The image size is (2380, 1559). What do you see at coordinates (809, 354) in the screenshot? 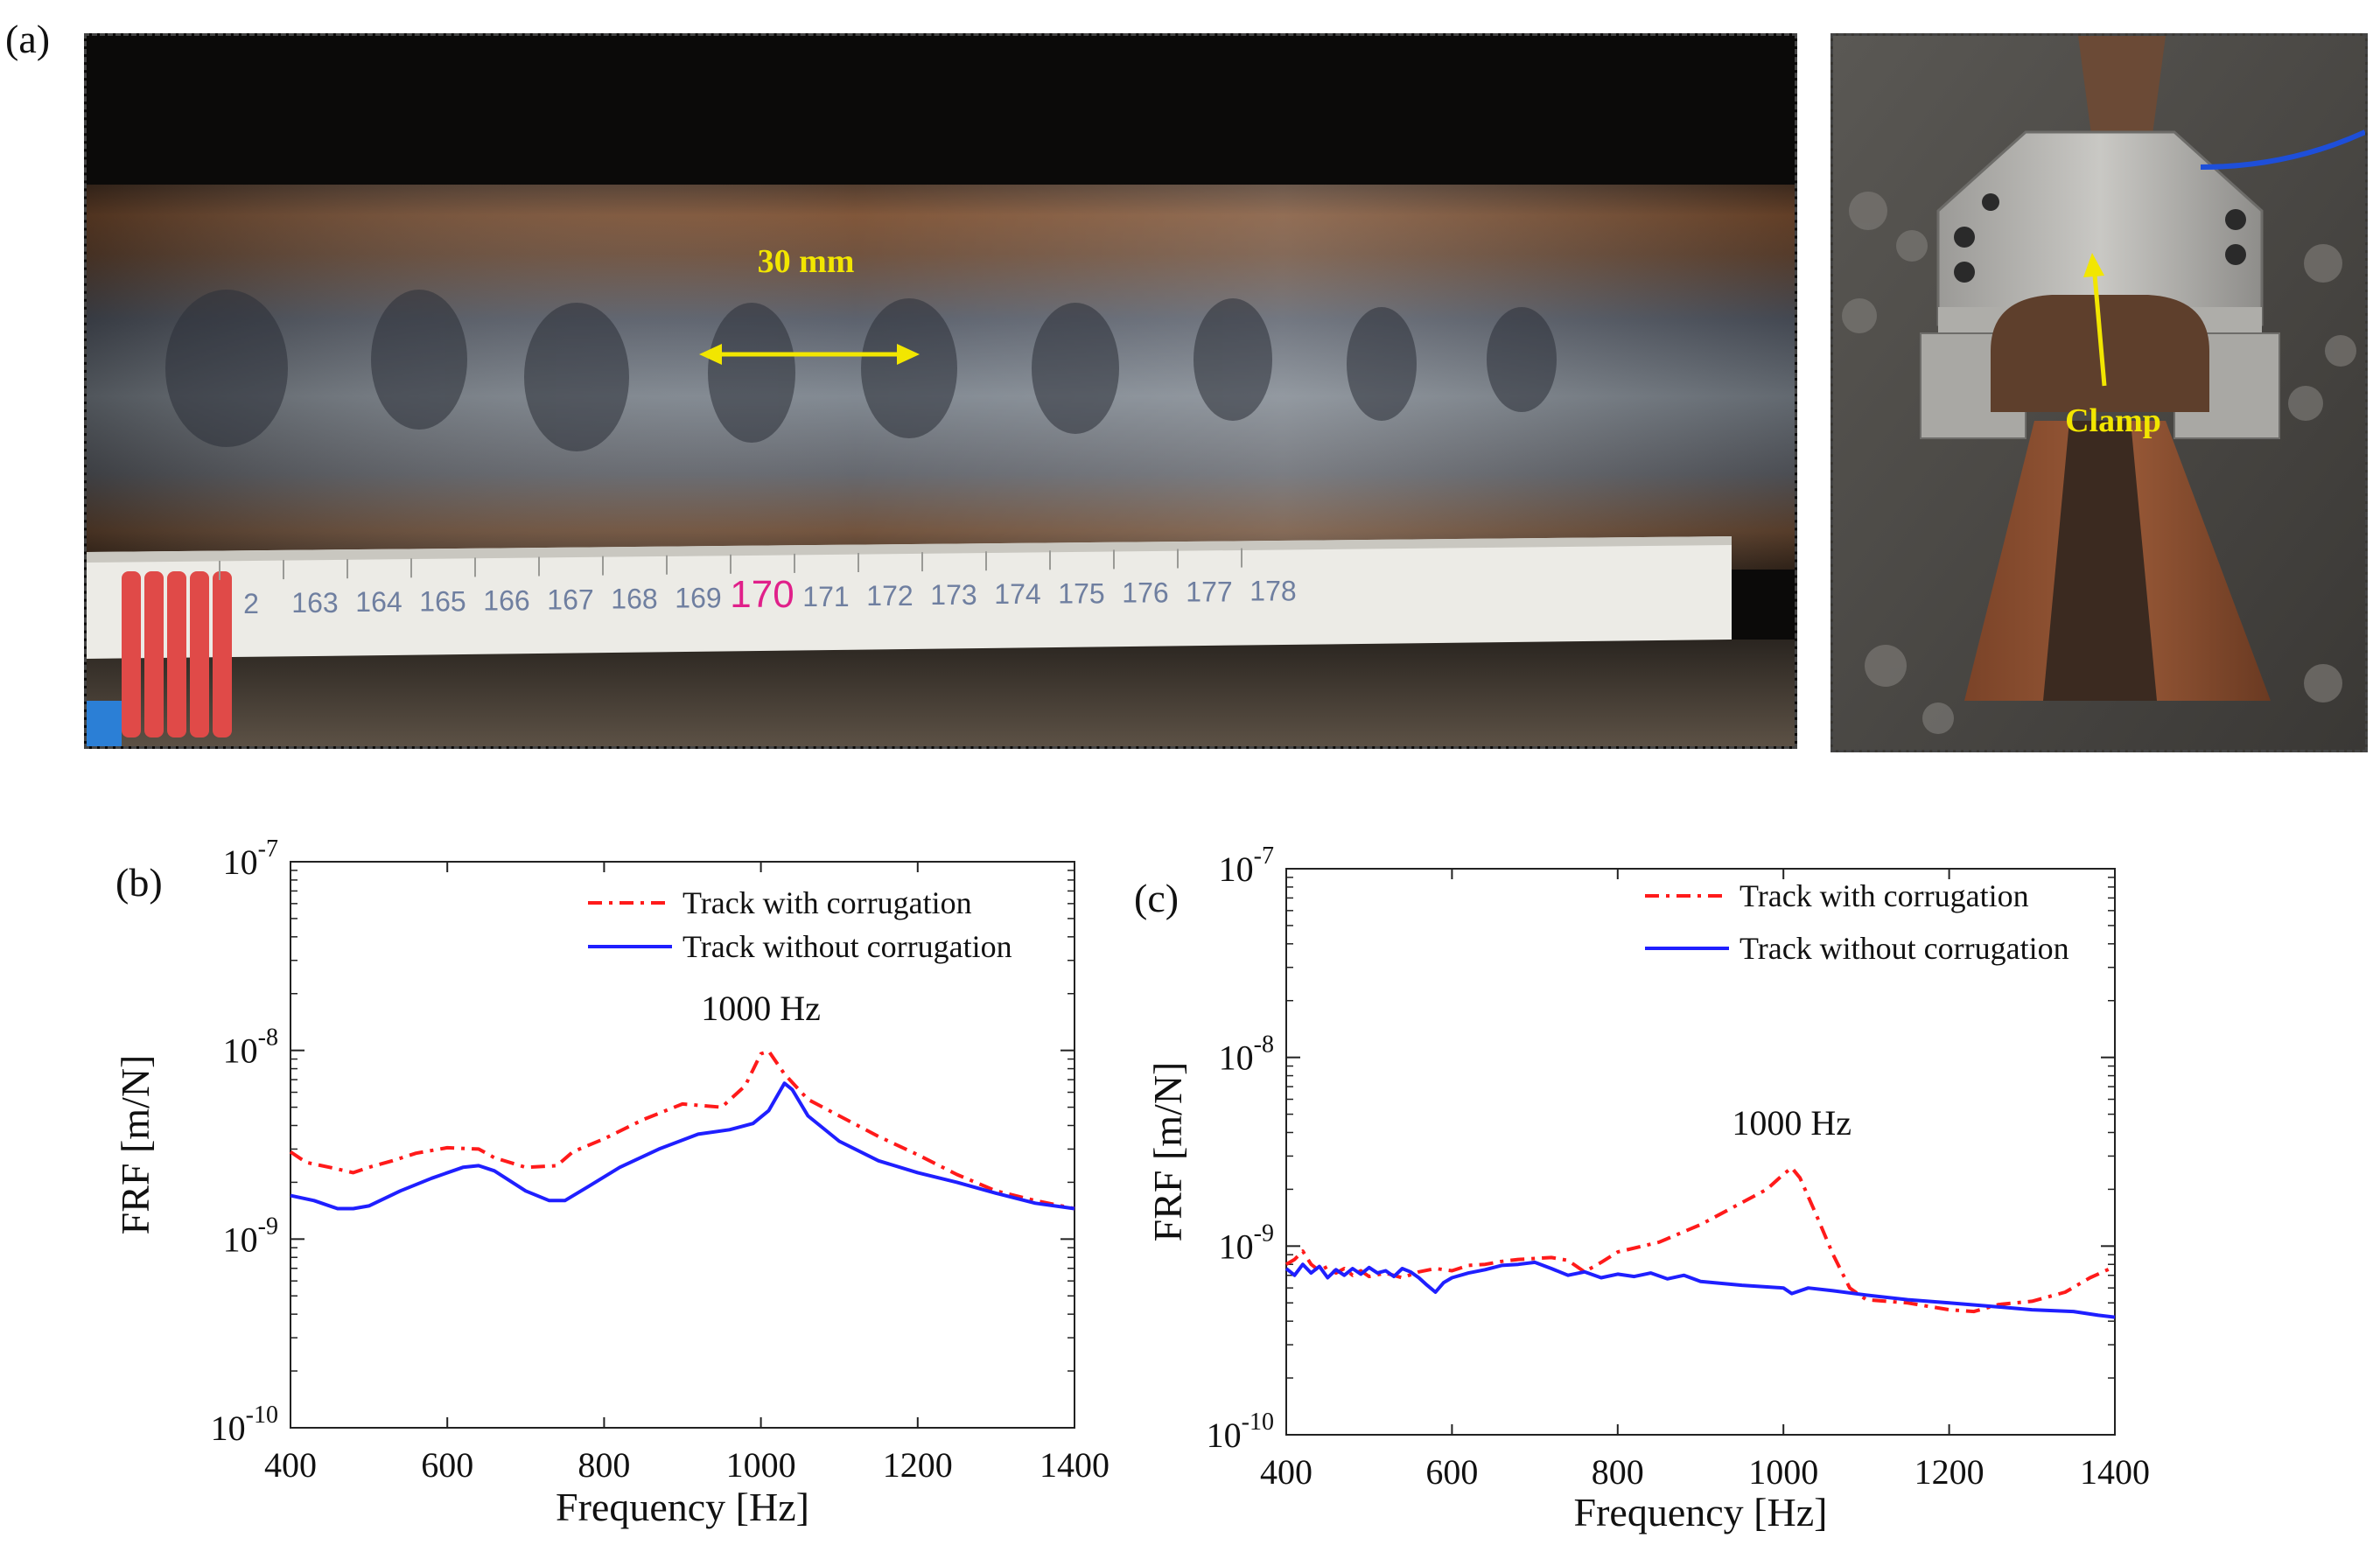
I see `dimension-arrow` at bounding box center [809, 354].